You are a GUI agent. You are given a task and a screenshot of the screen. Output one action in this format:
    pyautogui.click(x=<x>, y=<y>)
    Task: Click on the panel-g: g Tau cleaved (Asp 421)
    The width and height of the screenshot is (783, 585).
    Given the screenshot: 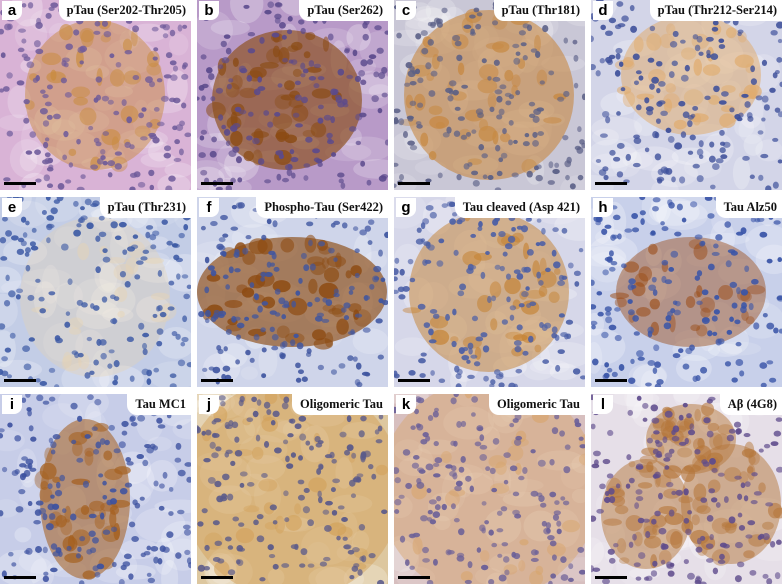 What is the action you would take?
    pyautogui.click(x=489, y=292)
    